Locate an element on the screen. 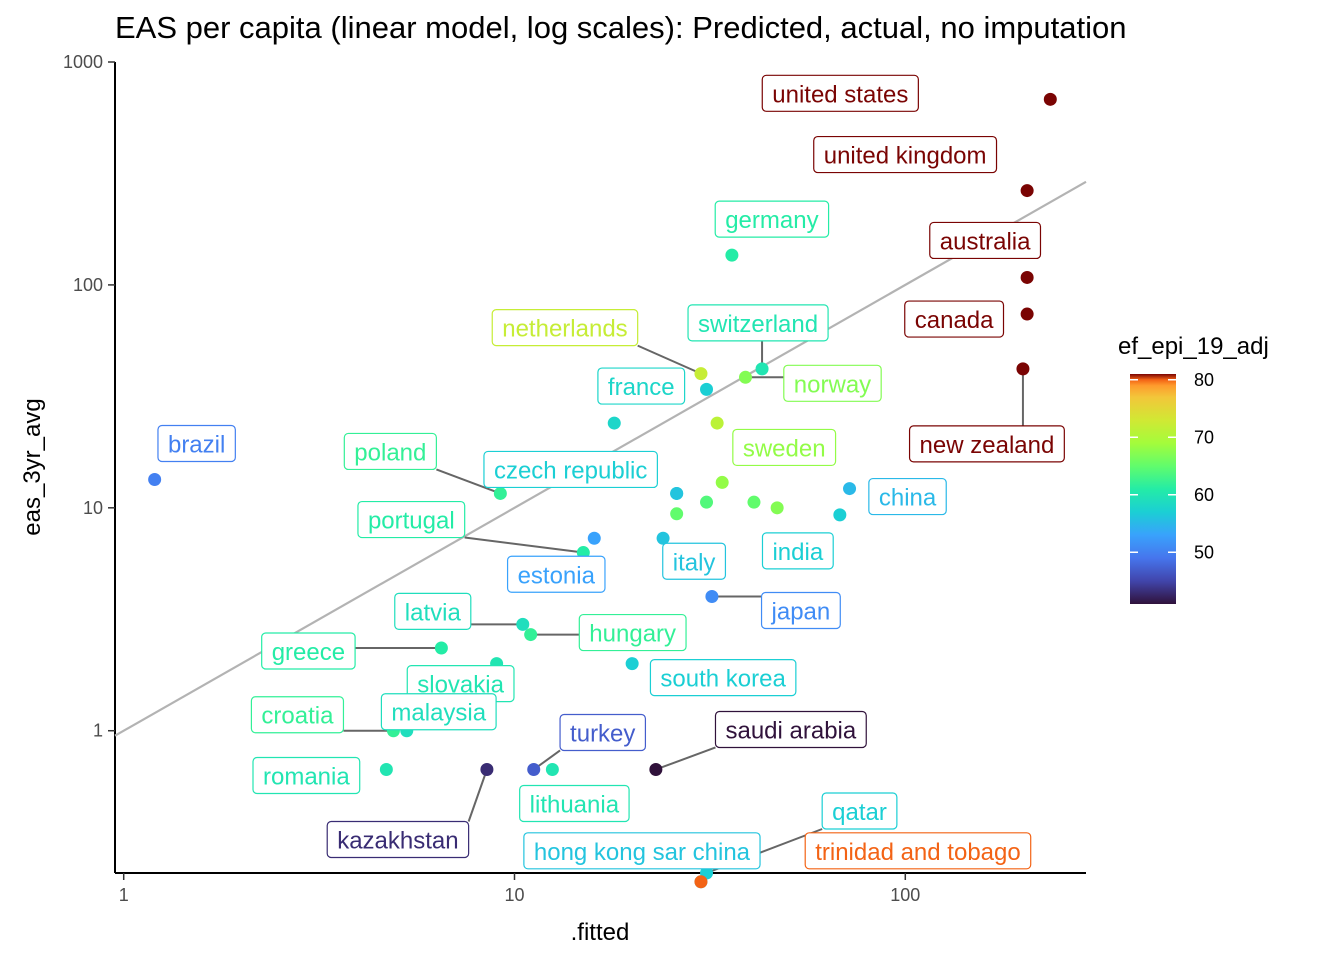  x-tick-label: 100 is located at coordinates (905, 895).